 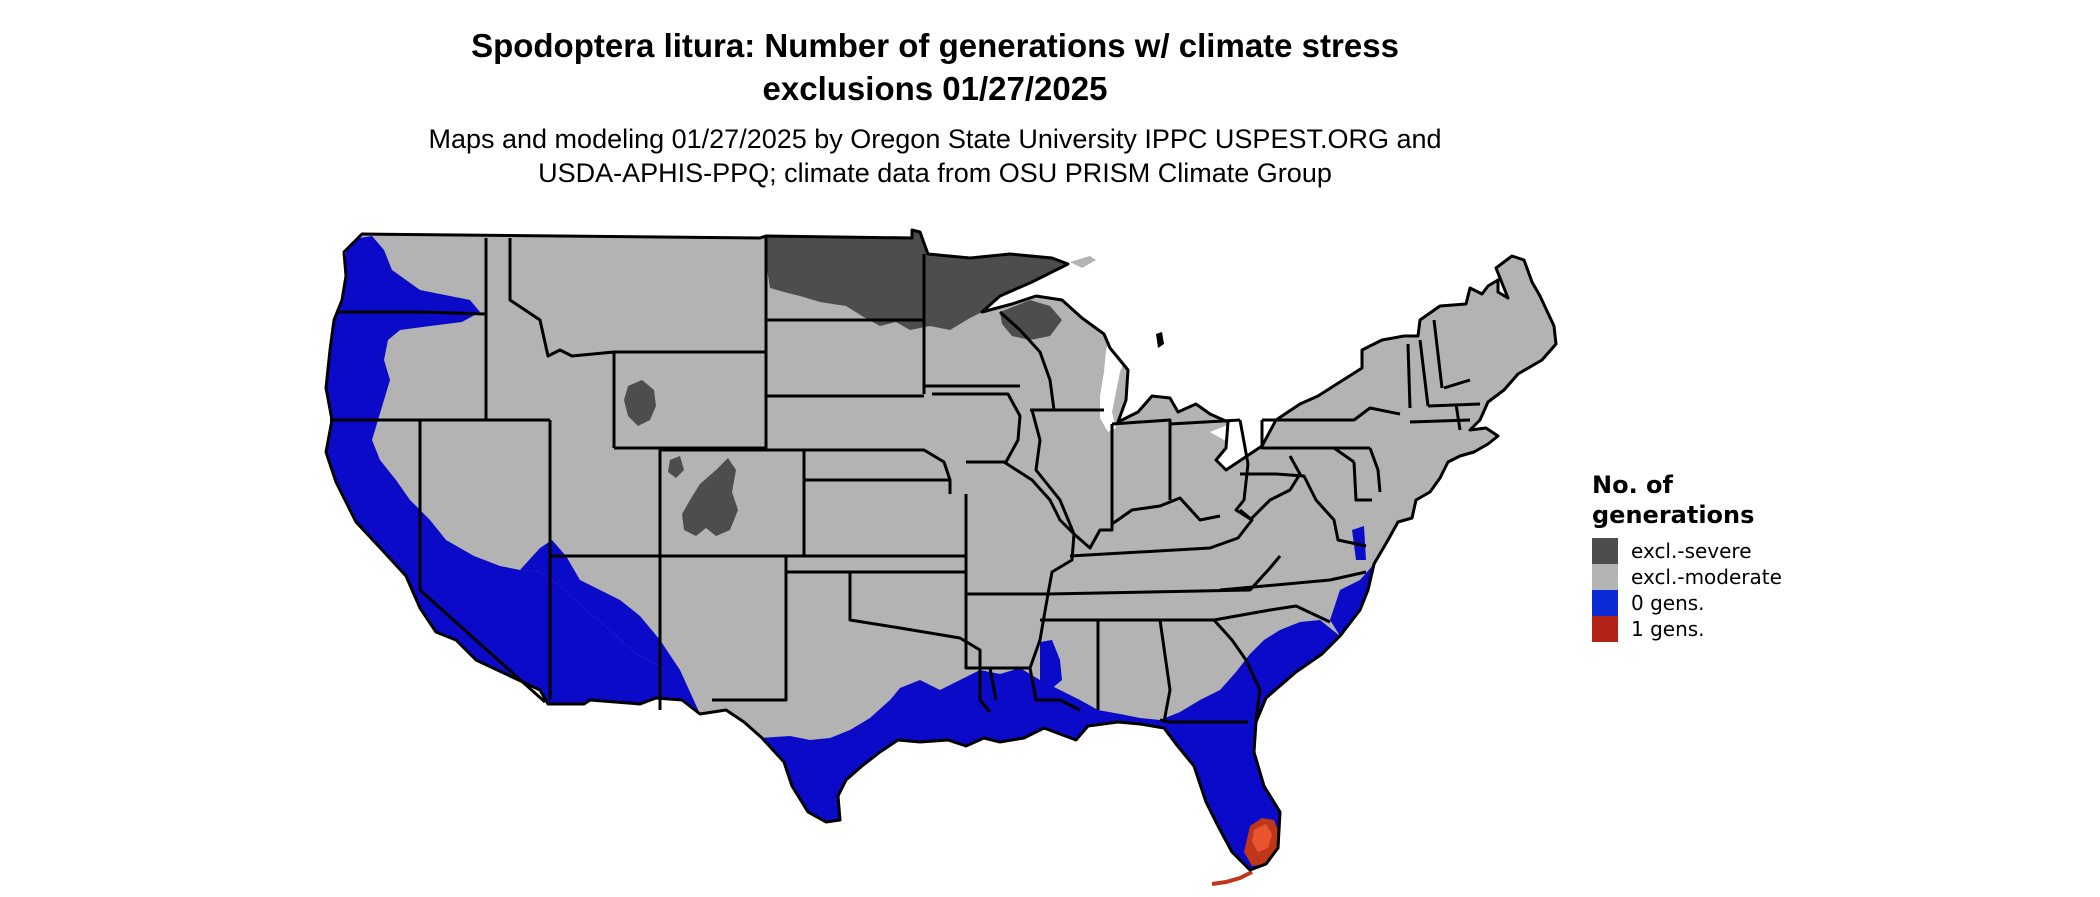 I want to click on legend-item-0-gens: 0 gens., so click(x=1692, y=603).